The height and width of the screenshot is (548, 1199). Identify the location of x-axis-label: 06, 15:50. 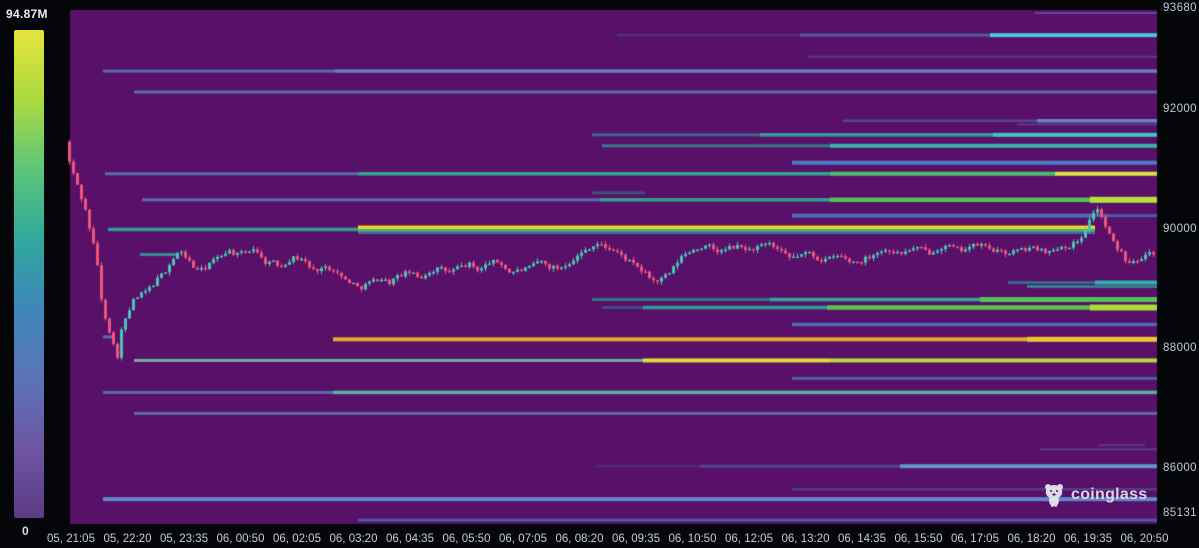
(918, 539).